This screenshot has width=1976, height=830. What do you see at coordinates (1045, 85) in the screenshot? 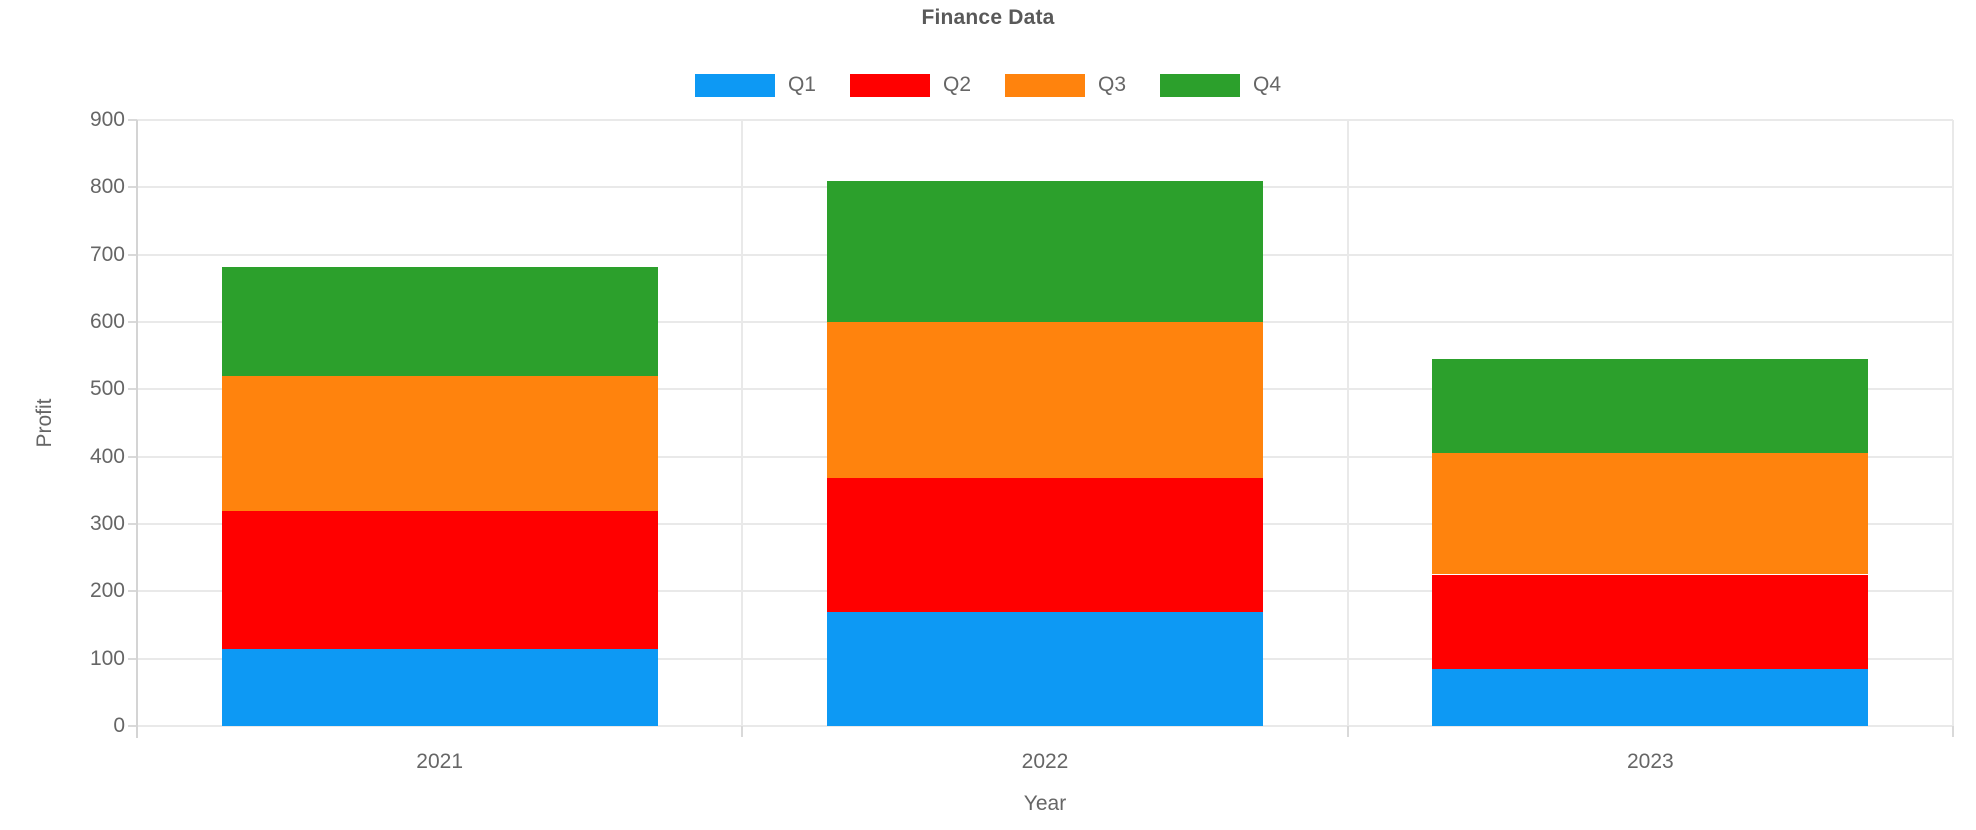
I see `legend-swatch-q3` at bounding box center [1045, 85].